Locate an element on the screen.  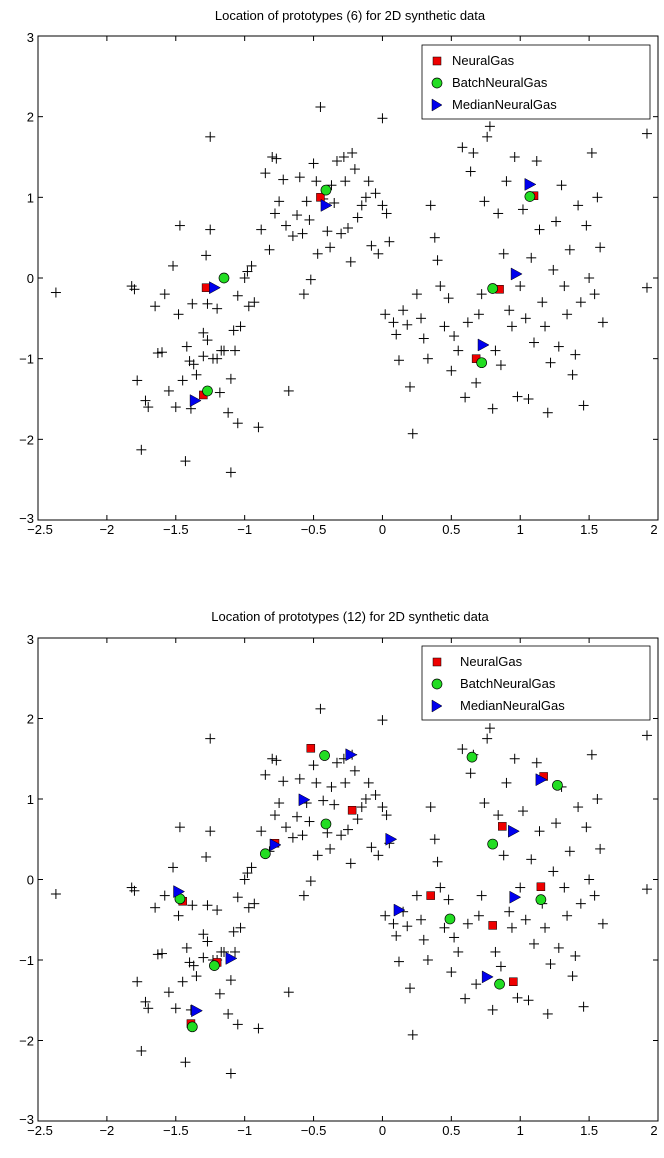
x-tick-label: −1.5 is located at coordinates (176, 529).